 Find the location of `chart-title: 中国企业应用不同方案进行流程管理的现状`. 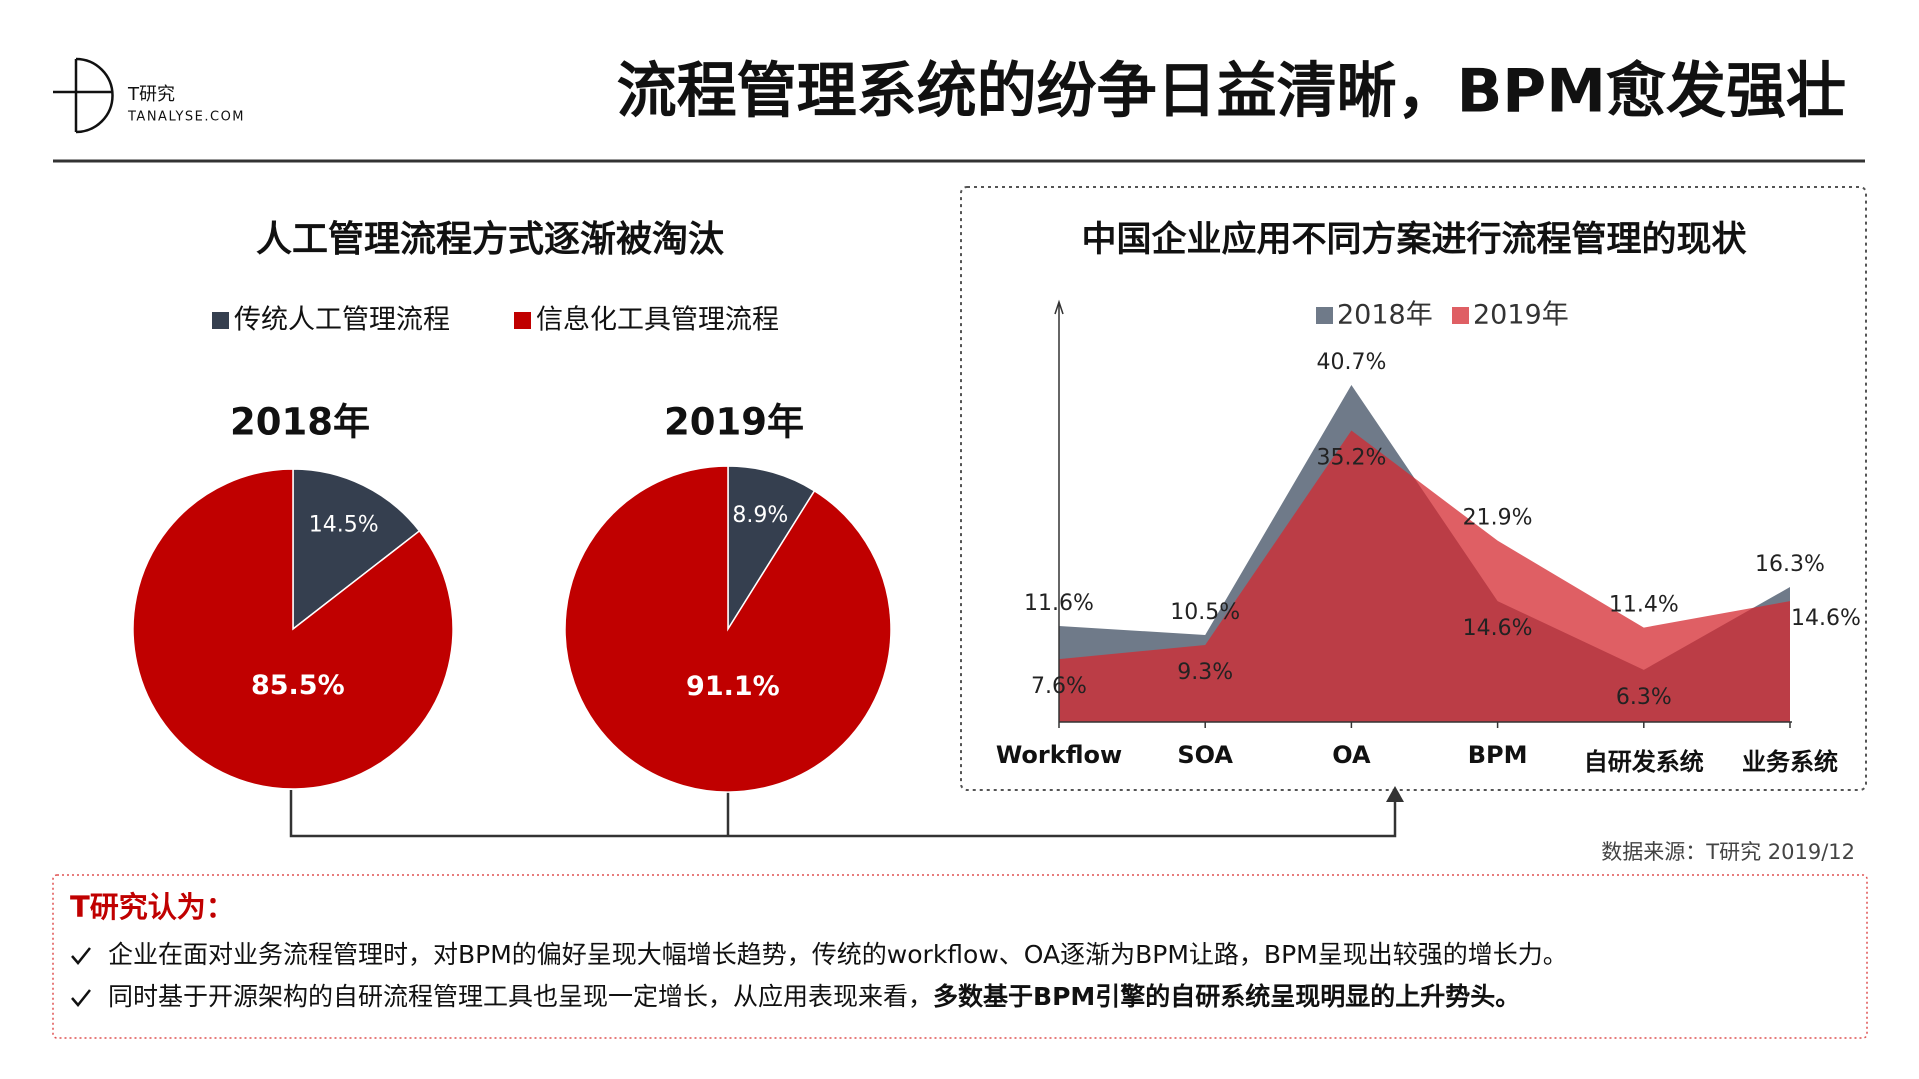

chart-title: 中国企业应用不同方案进行流程管理的现状 is located at coordinates (1414, 239).